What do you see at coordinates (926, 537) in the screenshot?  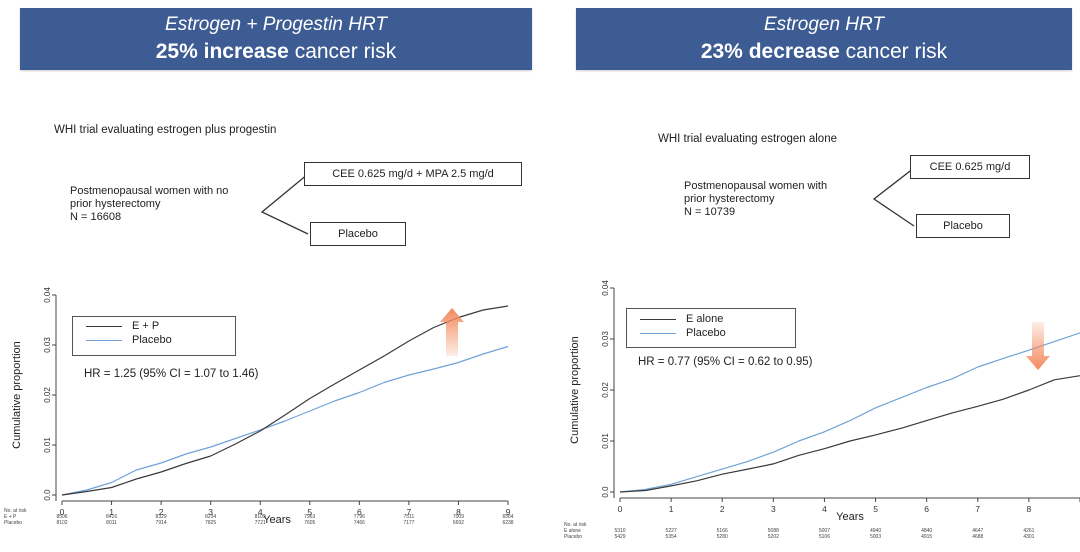 I see `risk-value: 4915` at bounding box center [926, 537].